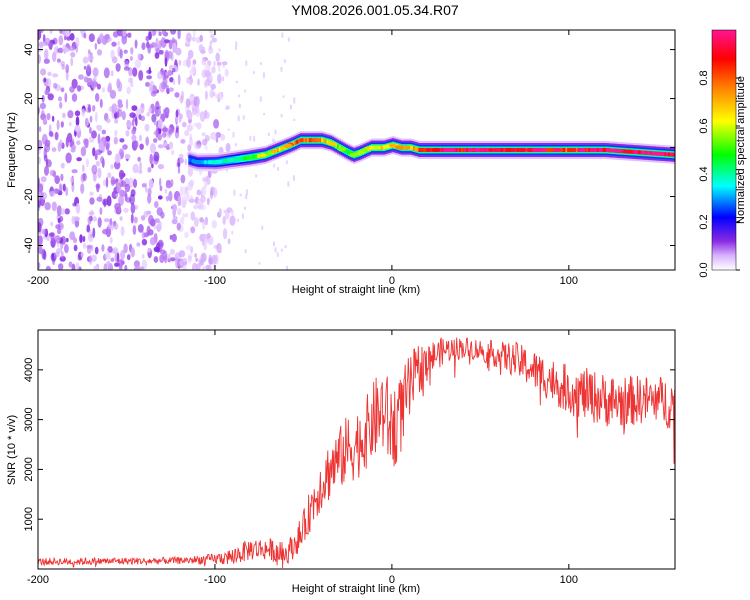  I want to click on spectral-ridge, so click(431, 151).